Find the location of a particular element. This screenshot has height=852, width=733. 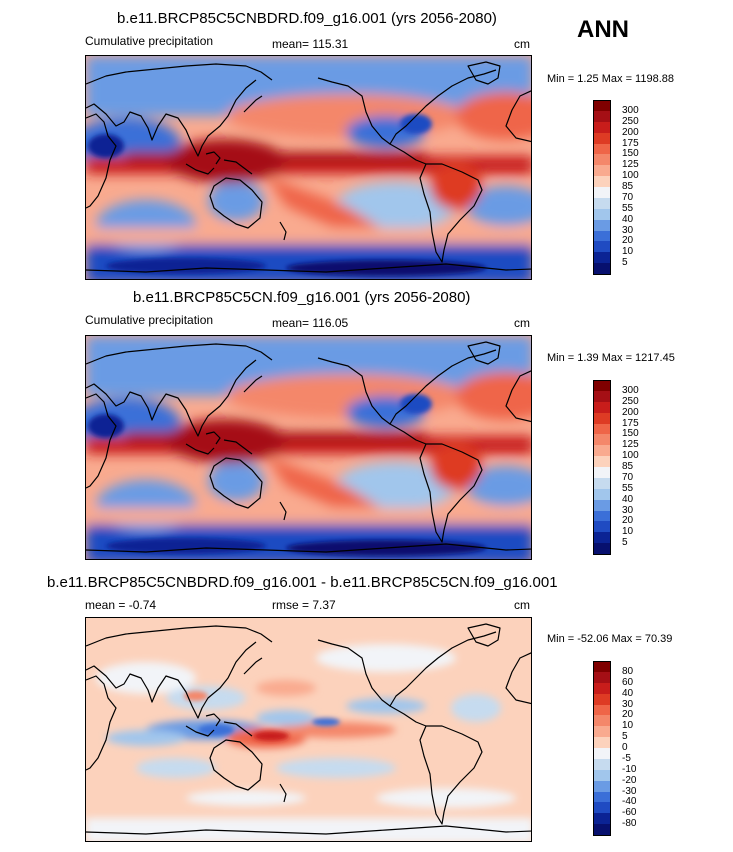

panel3-rmse-label: rmse = 7.37 is located at coordinates (304, 605).